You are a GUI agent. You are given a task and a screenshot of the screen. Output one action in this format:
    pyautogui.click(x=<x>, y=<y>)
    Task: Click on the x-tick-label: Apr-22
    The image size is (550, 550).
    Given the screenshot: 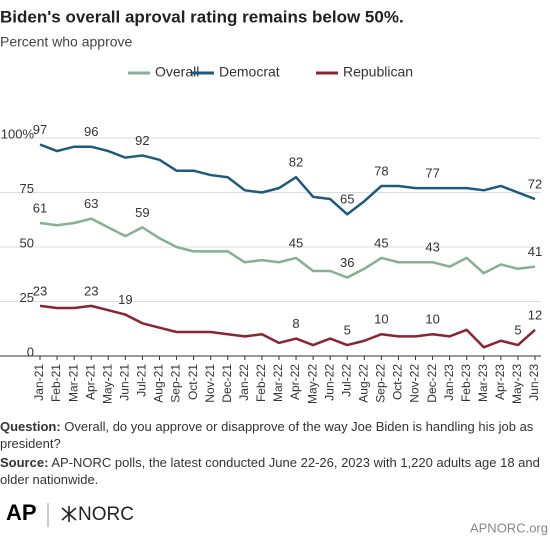 What is the action you would take?
    pyautogui.click(x=295, y=382)
    